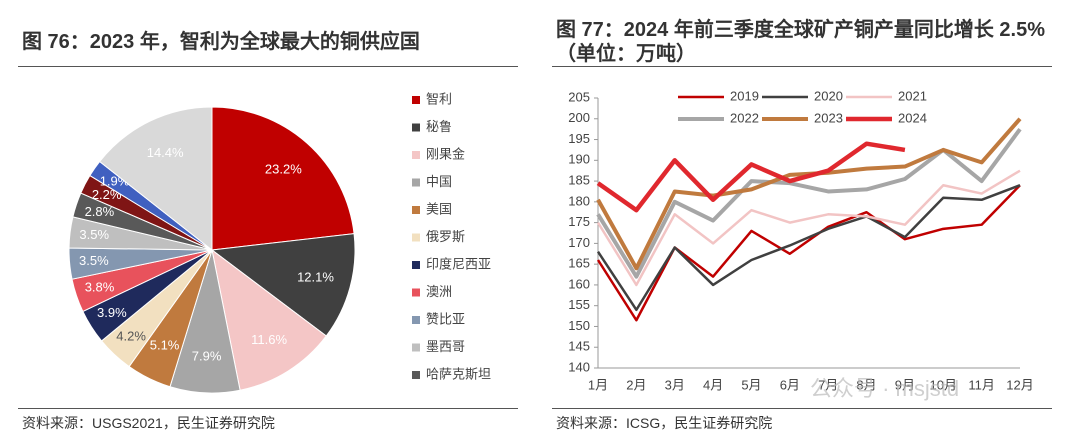 The image size is (1080, 435). What do you see at coordinates (828, 384) in the screenshot?
I see `x-tick-label: 7月` at bounding box center [828, 384].